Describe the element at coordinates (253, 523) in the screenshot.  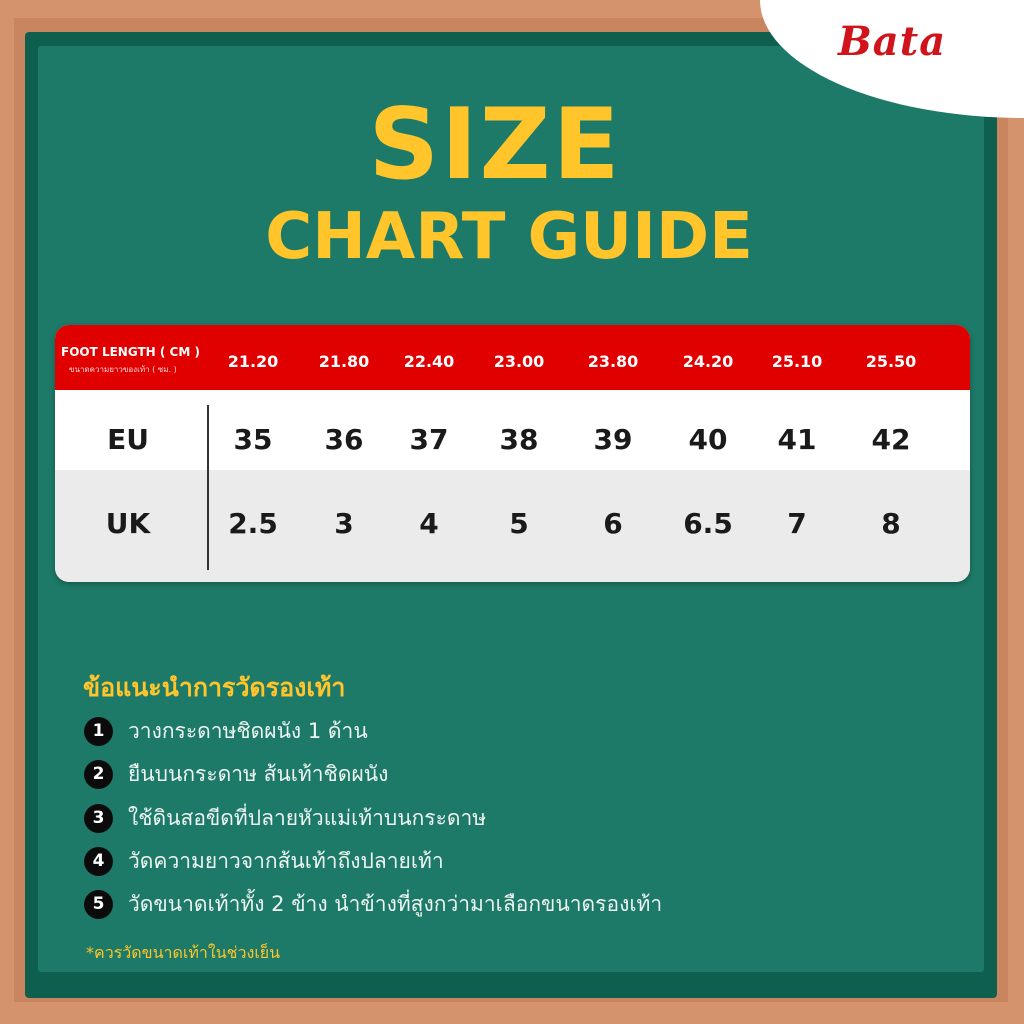
I see `size-value: 2.5` at that location.